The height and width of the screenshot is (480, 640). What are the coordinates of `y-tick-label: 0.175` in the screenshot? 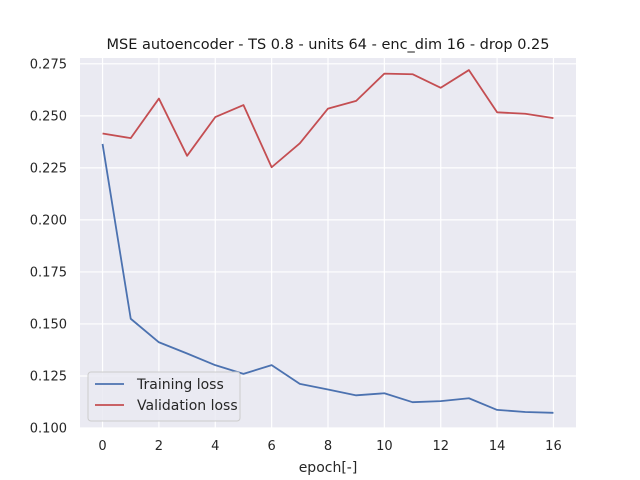 It's located at (48, 272).